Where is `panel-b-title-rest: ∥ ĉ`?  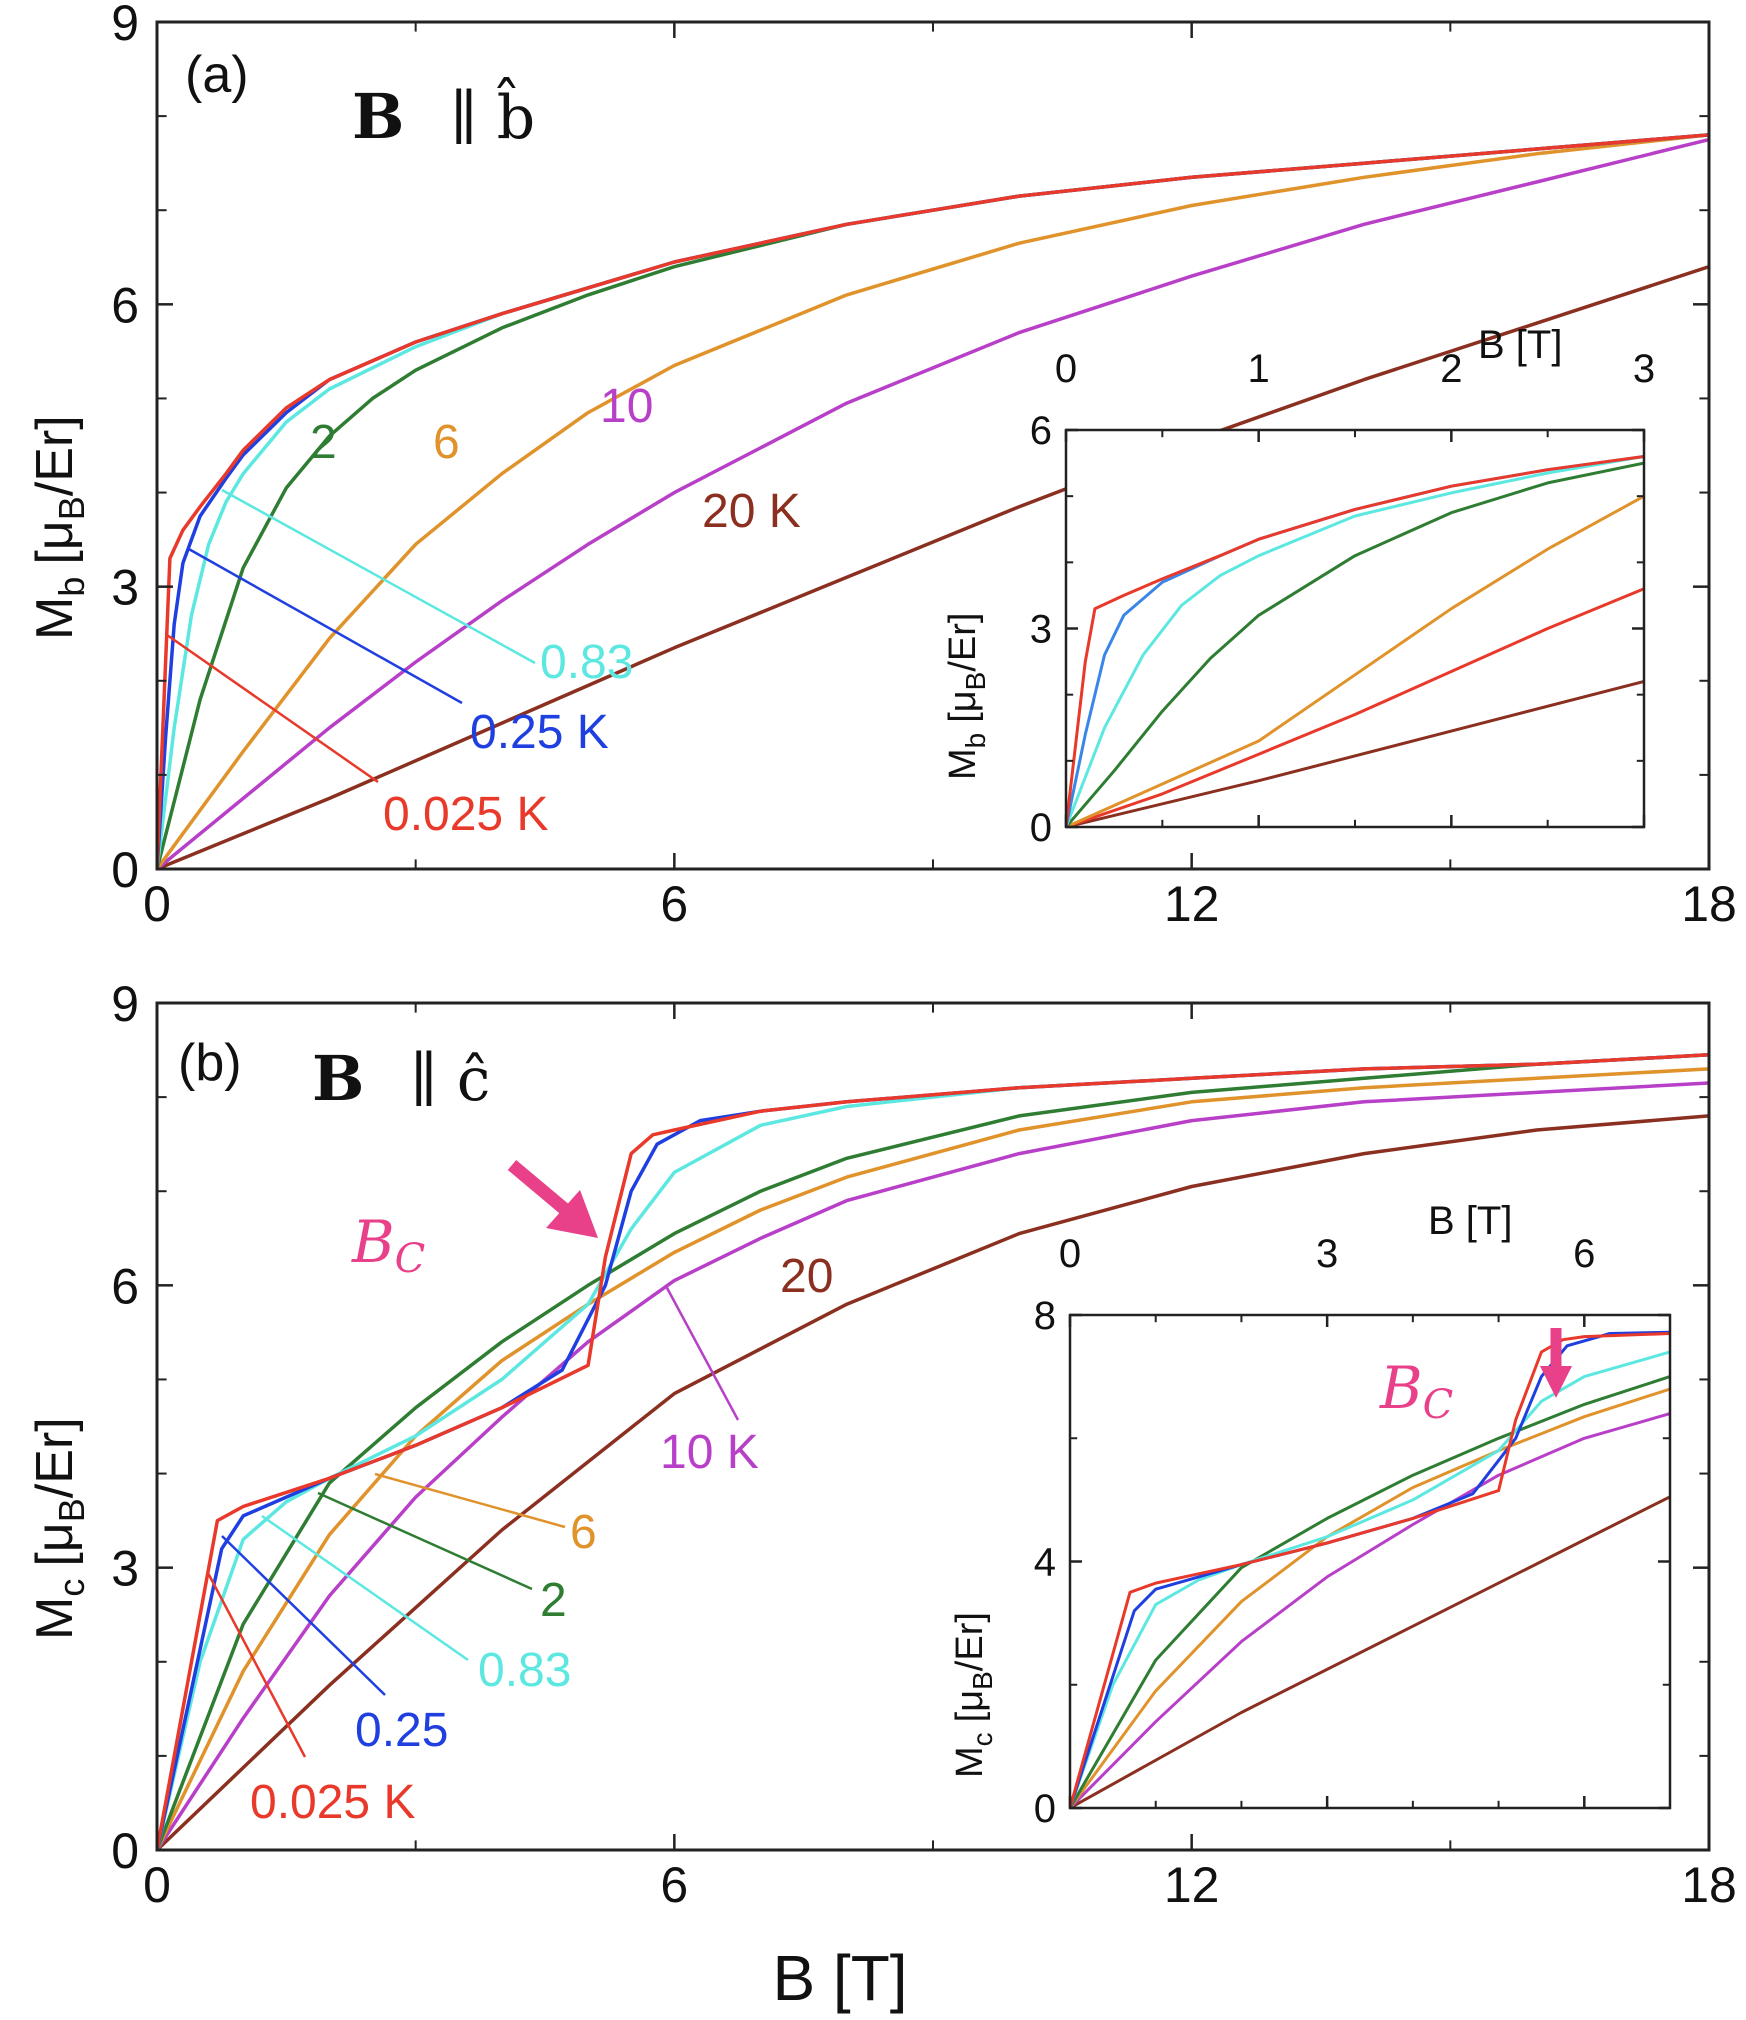 panel-b-title-rest: ∥ ĉ is located at coordinates (450, 1080).